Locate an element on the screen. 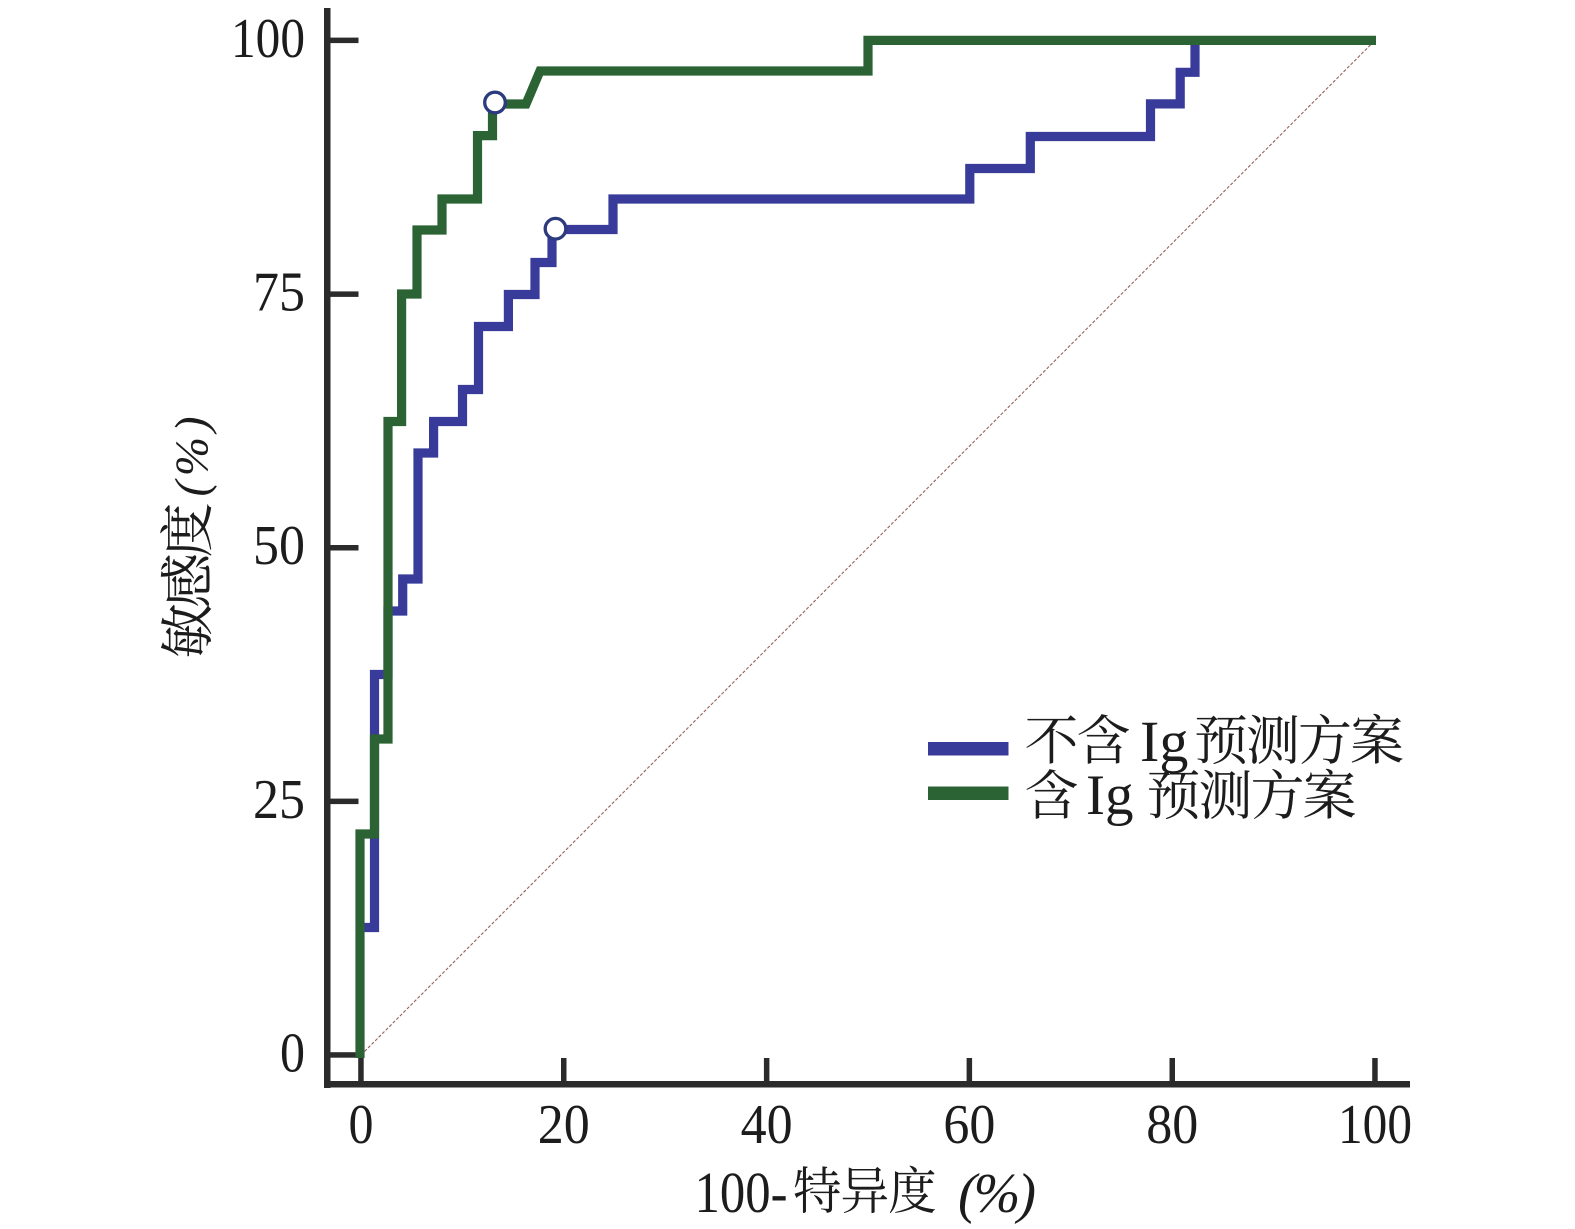  svg-text: 80 is located at coordinates (1172, 1125).